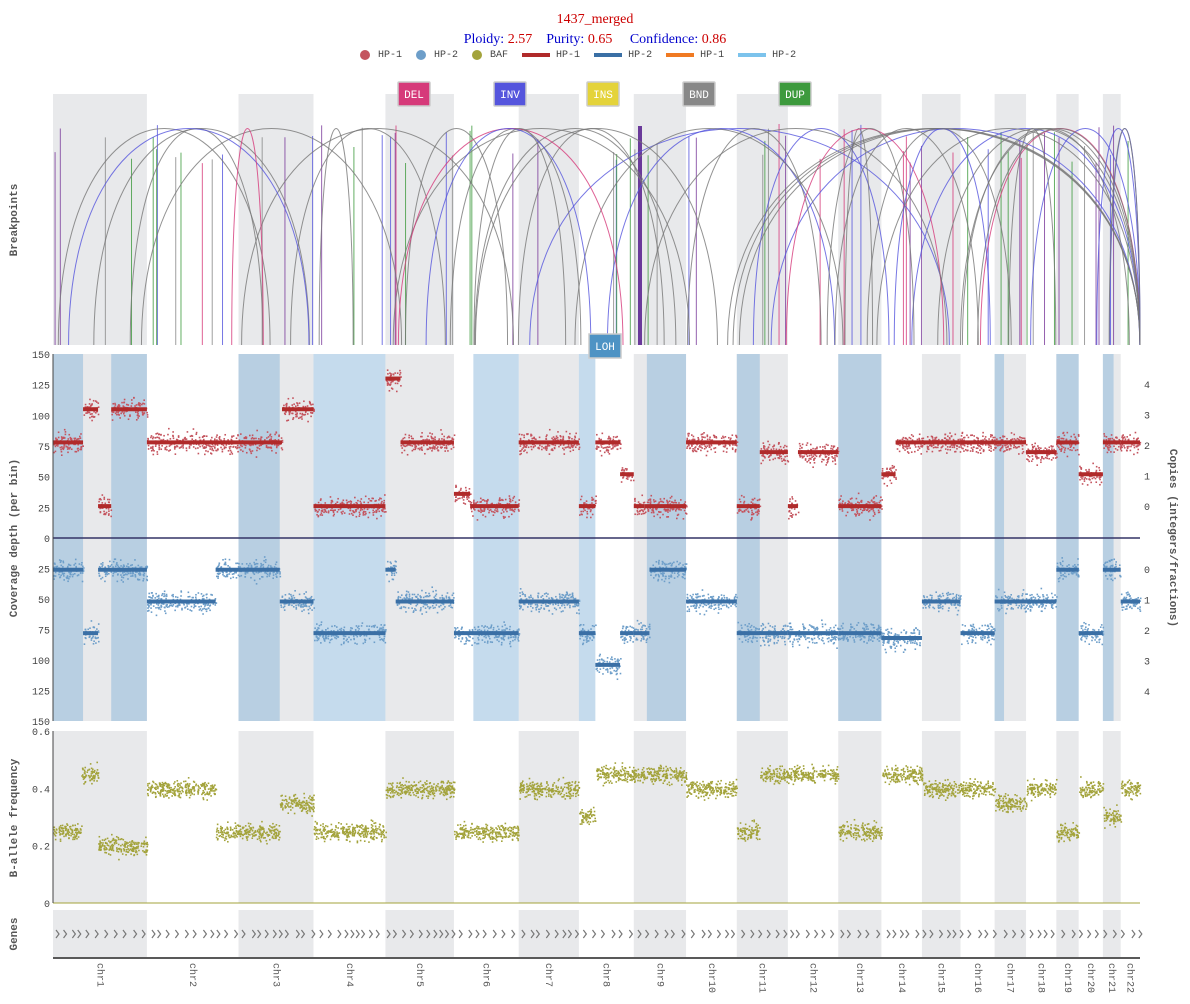 The image size is (1190, 1004). Describe the element at coordinates (247, 237) in the screenshot. I see `breakpoint-arc` at that location.